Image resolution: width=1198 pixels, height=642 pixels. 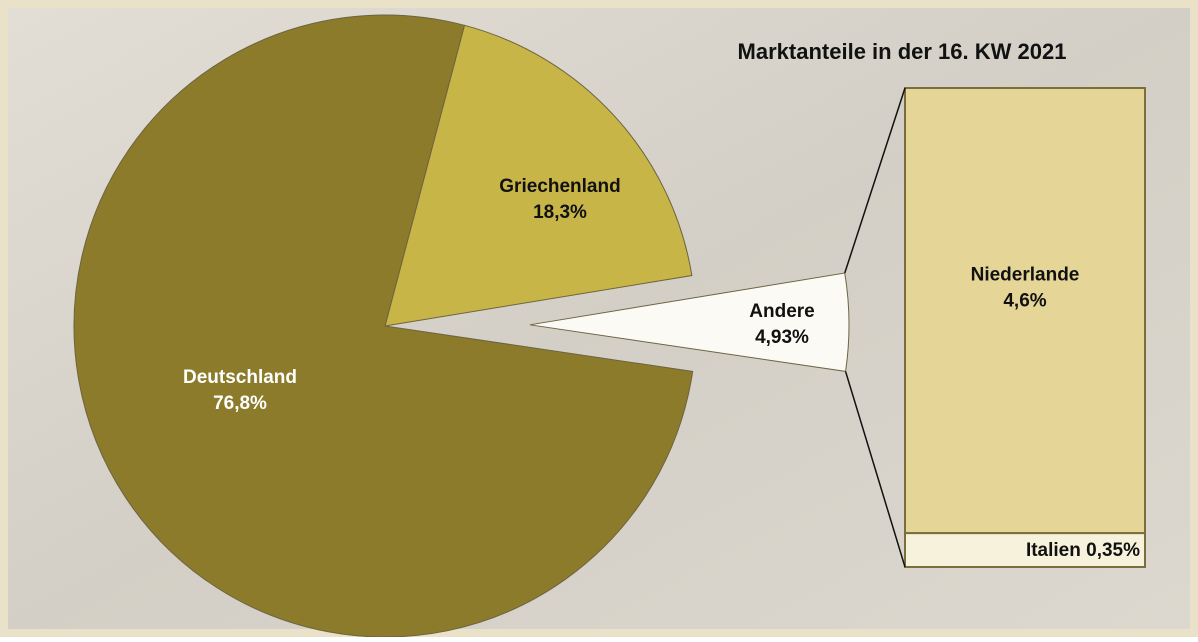 What do you see at coordinates (782, 337) in the screenshot?
I see `slice-value-label: 4,93%` at bounding box center [782, 337].